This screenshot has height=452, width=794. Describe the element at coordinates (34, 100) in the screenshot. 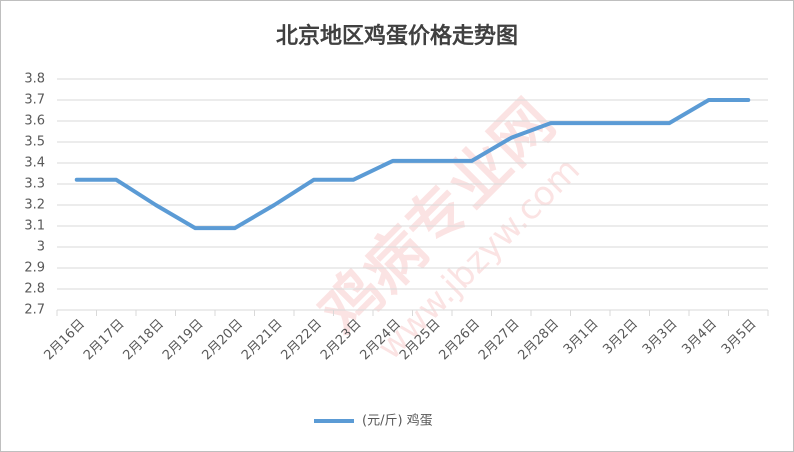

I see `y-tick-label: 3.7` at that location.